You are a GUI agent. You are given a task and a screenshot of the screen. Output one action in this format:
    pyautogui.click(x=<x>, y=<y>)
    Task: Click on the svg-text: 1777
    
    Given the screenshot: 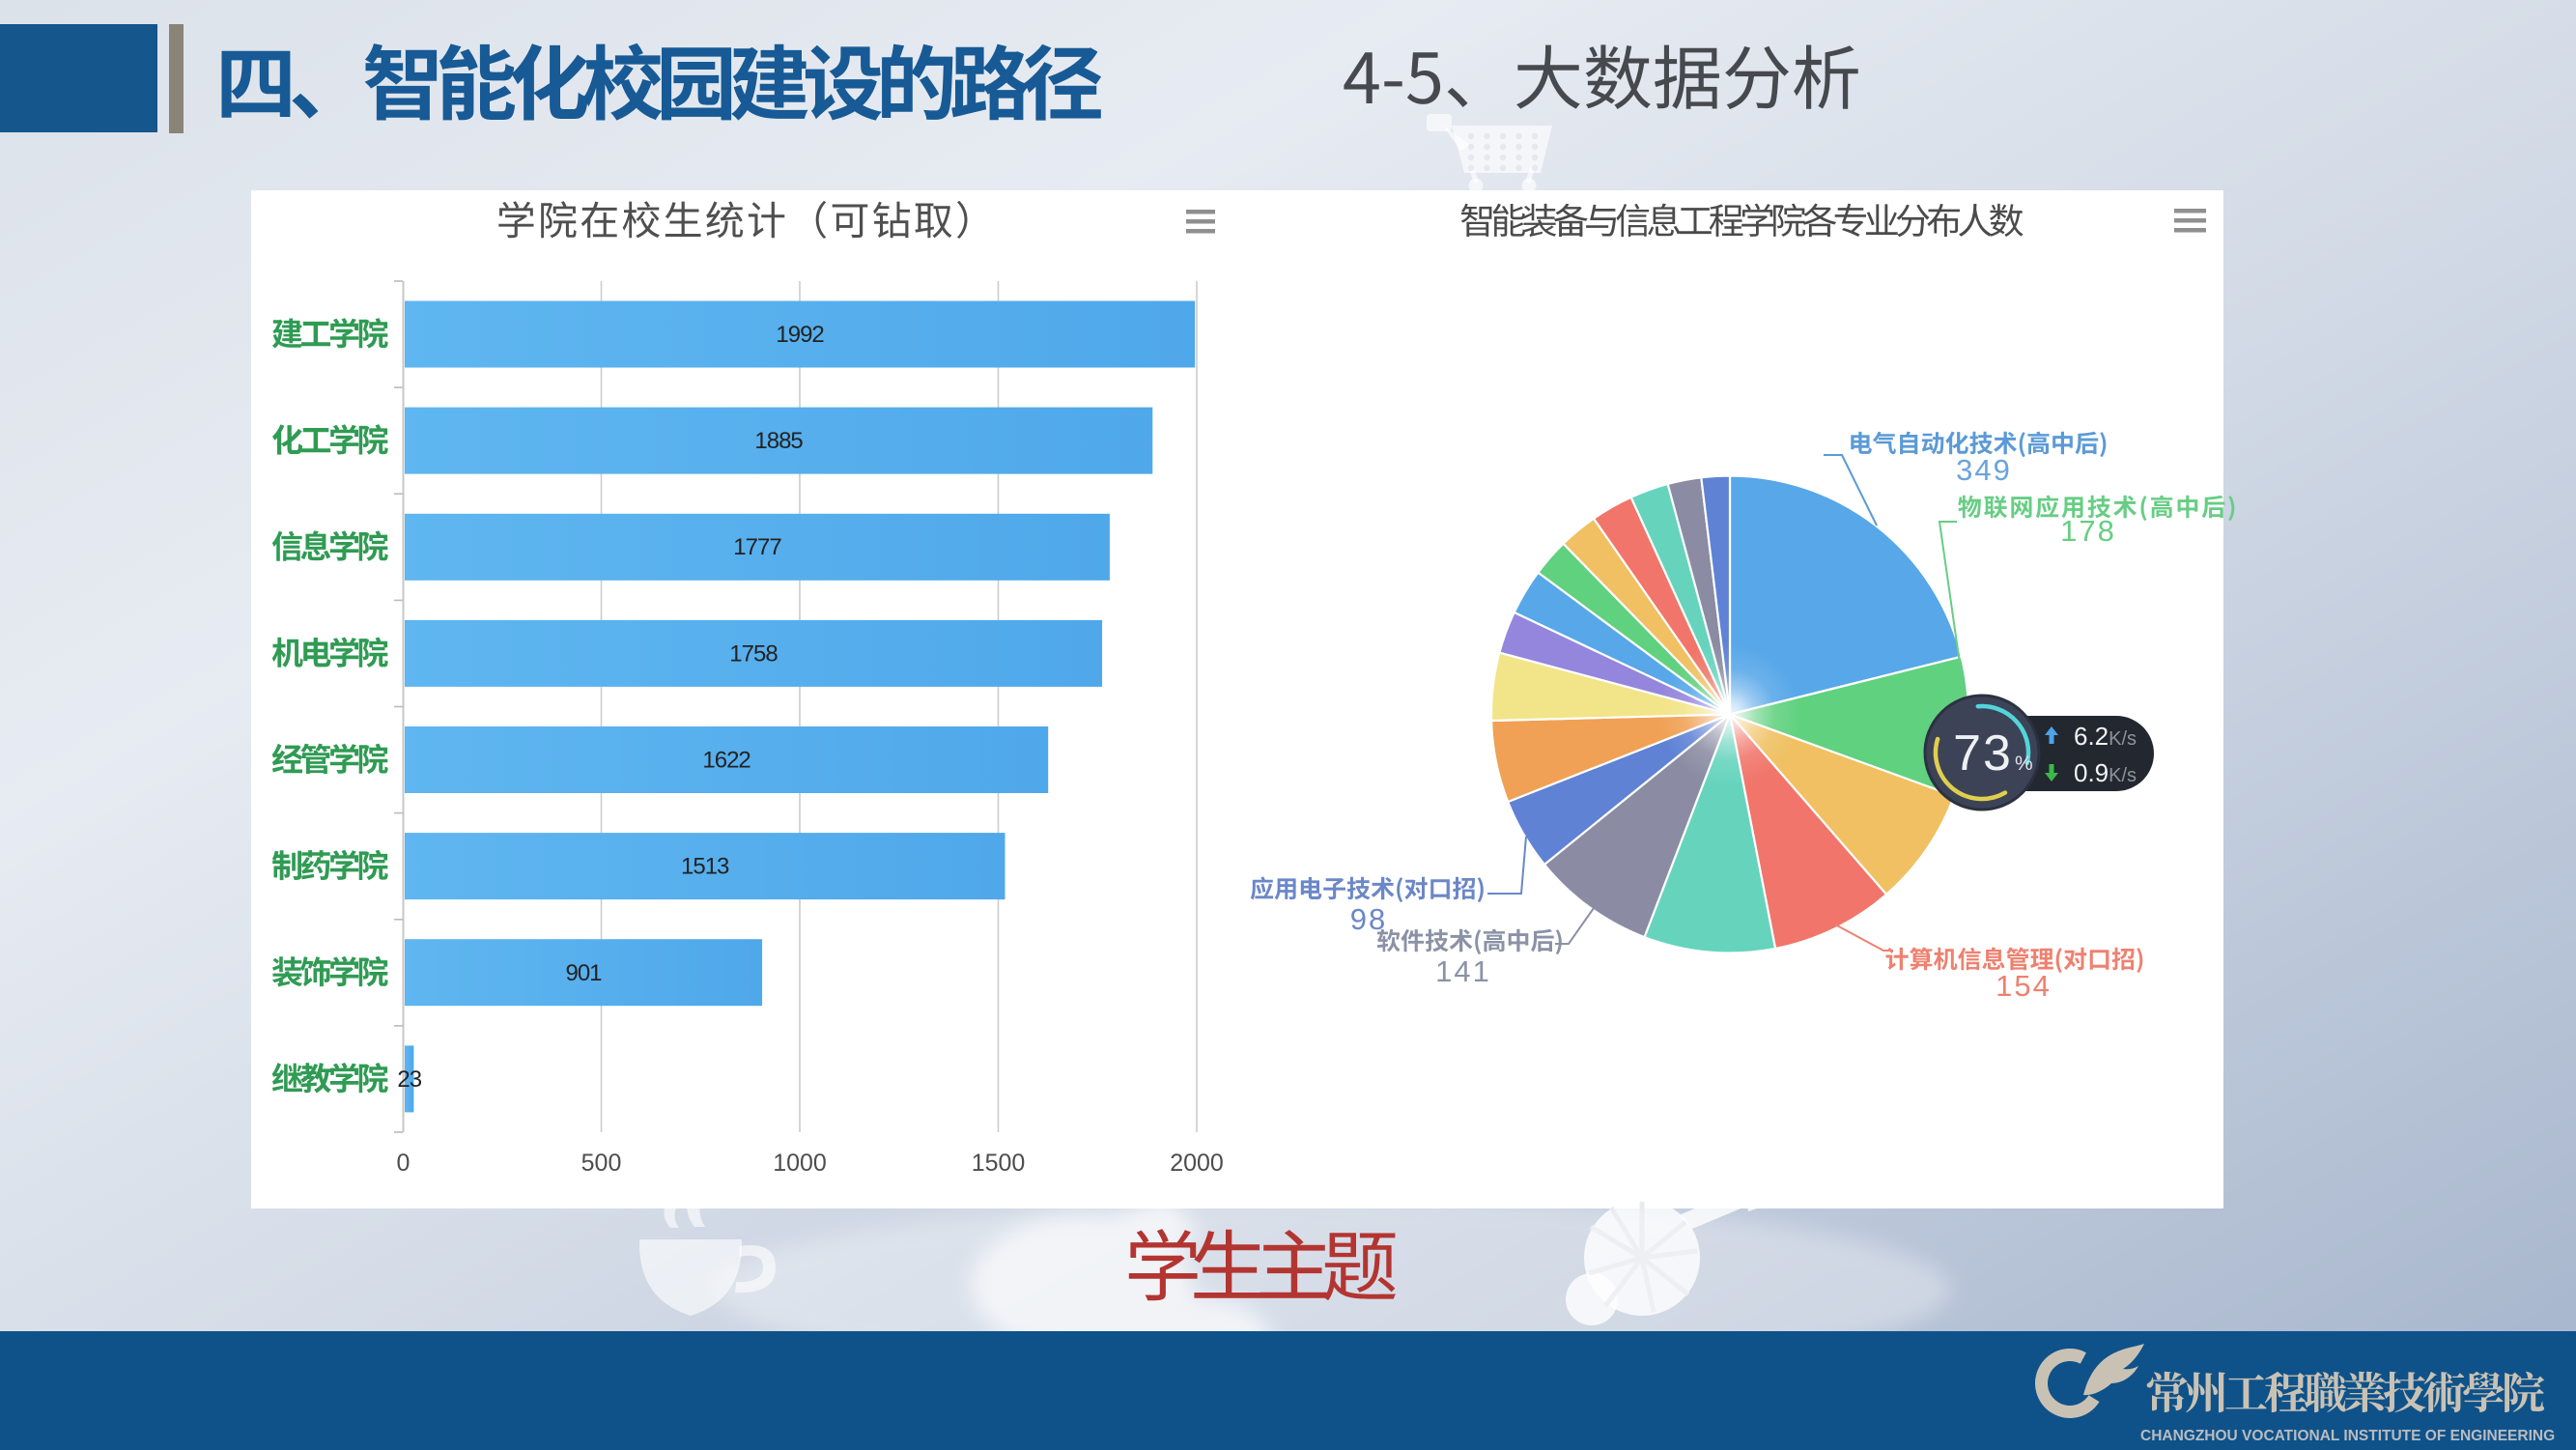 What is the action you would take?
    pyautogui.click(x=757, y=547)
    